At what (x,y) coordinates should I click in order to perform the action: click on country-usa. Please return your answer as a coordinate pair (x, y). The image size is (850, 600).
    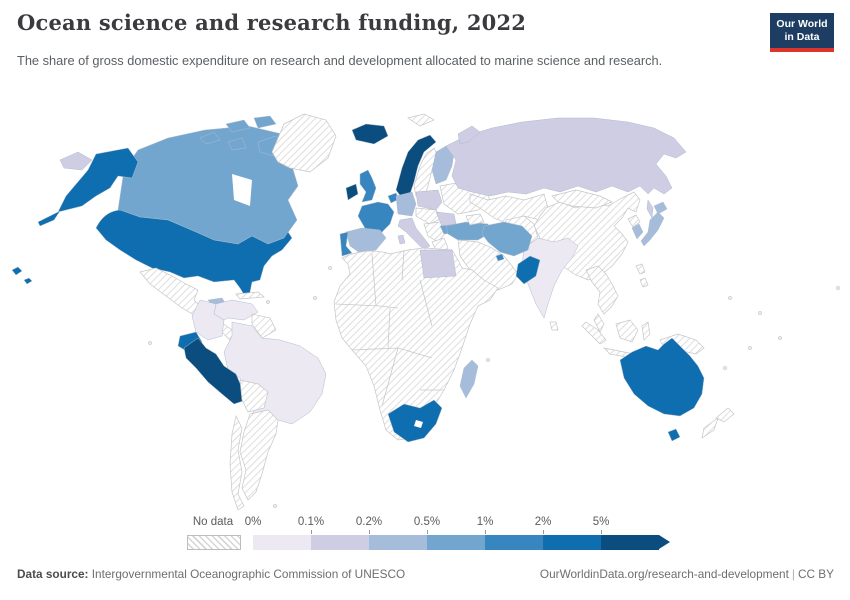
    Looking at the image, I should click on (194, 254).